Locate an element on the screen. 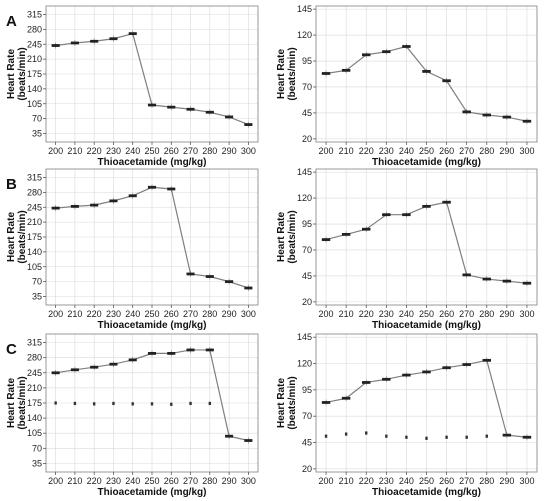  y-tick-label: 35 is located at coordinates (37, 134).